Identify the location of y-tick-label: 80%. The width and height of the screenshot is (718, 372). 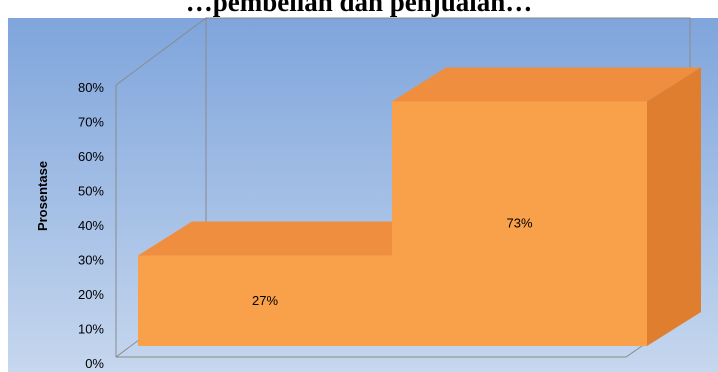
(91, 87).